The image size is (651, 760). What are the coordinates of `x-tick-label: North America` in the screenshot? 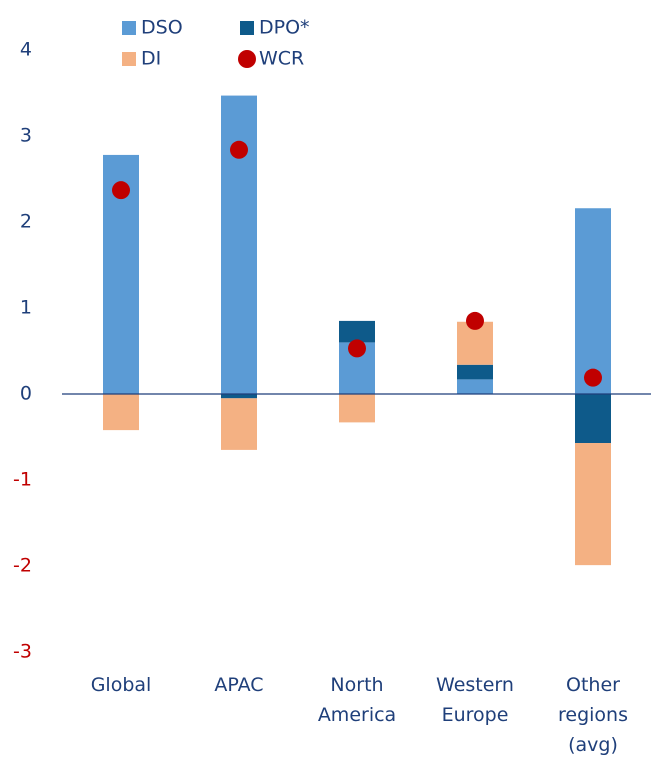 It's located at (357, 700).